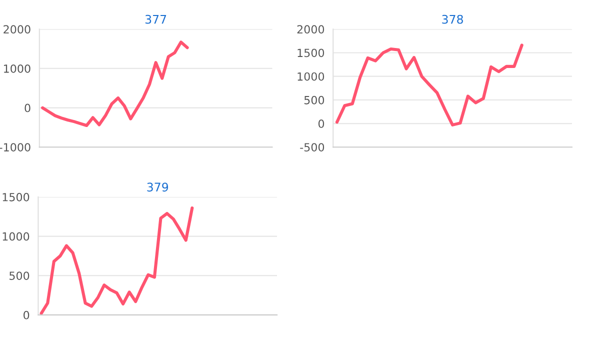 This screenshot has width=597, height=339. Describe the element at coordinates (312, 147) in the screenshot. I see `y-tick-label: -500` at that location.